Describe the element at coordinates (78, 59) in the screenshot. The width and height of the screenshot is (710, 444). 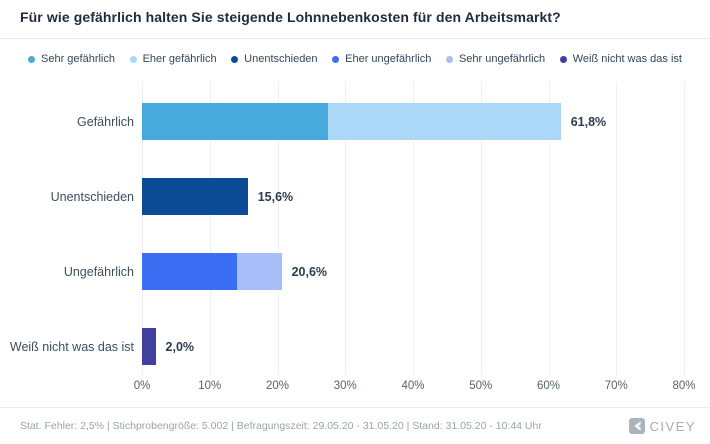
I see `legend-label: Sehr gefährlich` at that location.